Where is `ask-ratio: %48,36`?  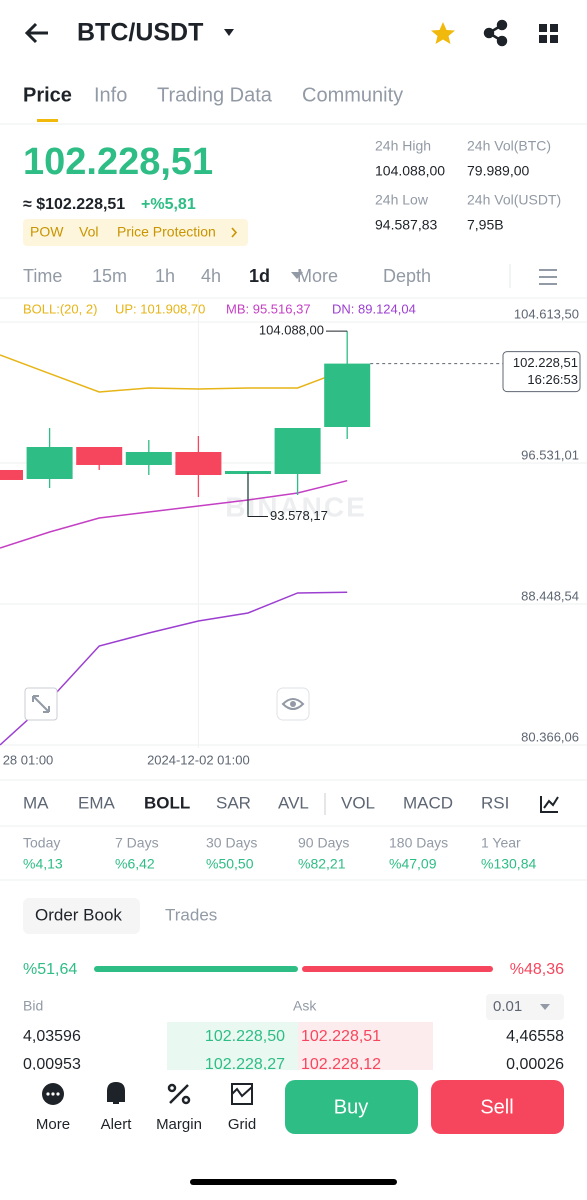
ask-ratio: %48,36 is located at coordinates (537, 969).